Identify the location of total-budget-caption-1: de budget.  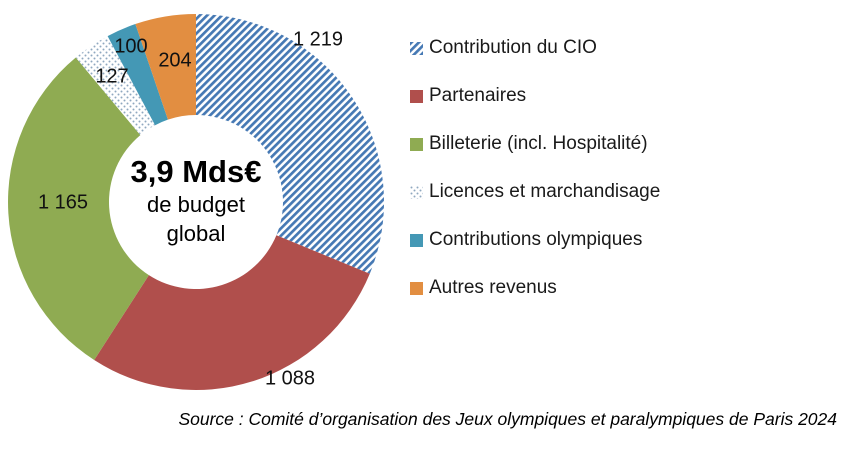
(196, 204).